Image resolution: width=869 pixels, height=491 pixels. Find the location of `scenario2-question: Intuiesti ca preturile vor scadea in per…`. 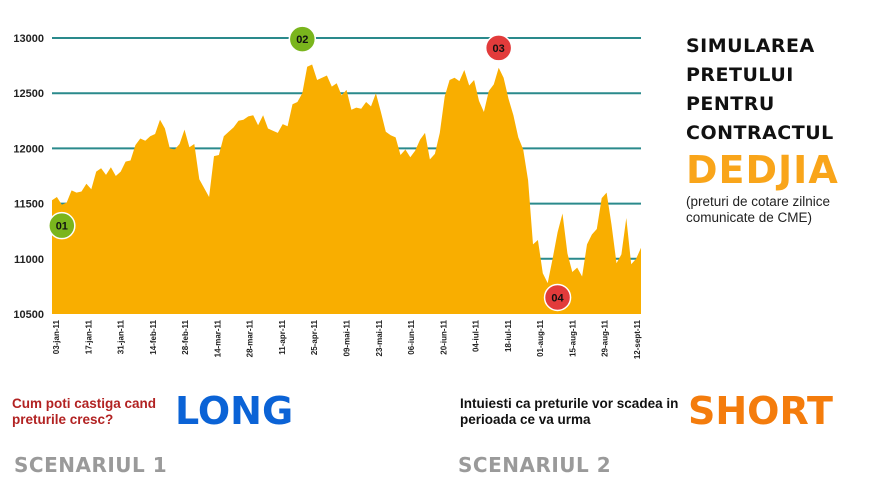

scenario2-question: Intuiesti ca preturile vor scadea in per… is located at coordinates (569, 411).